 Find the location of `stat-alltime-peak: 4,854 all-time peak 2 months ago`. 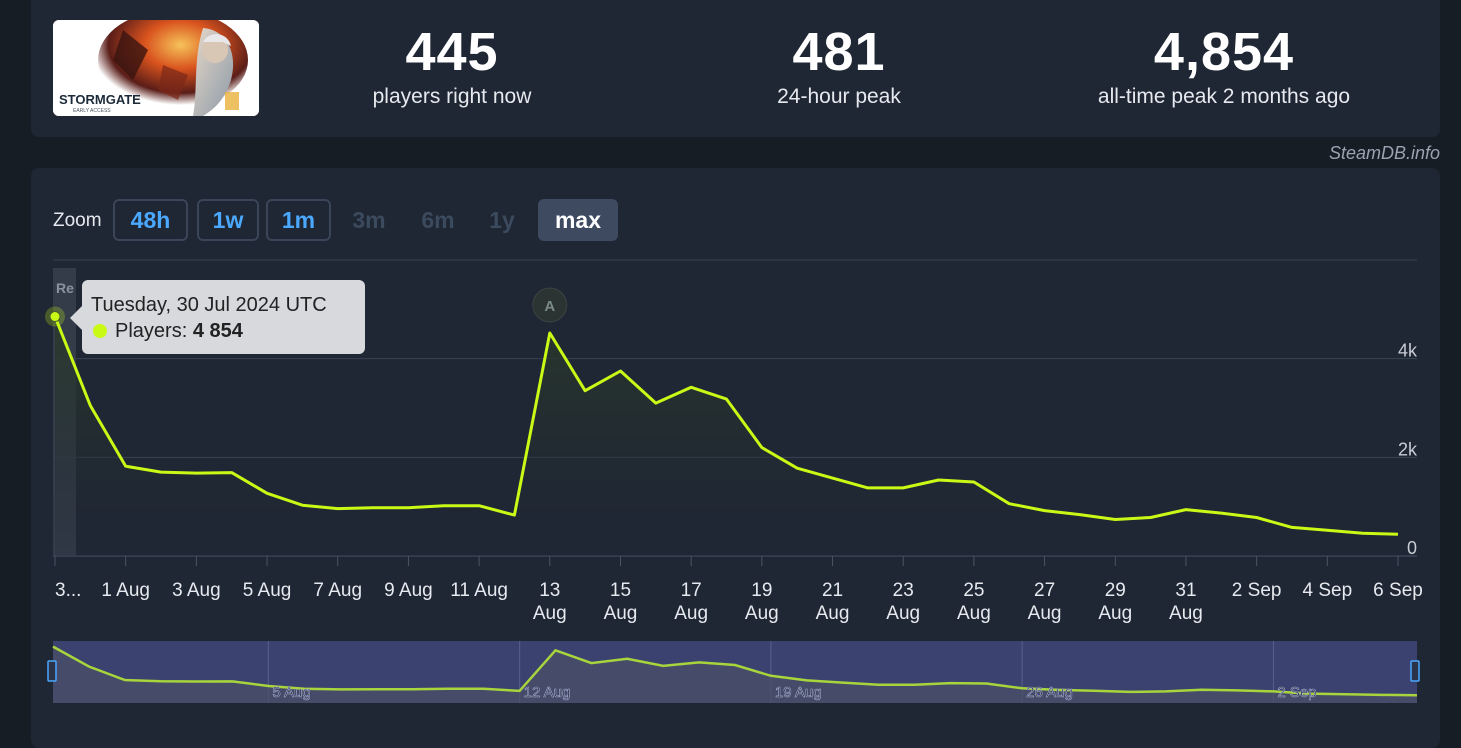

stat-alltime-peak: 4,854 all-time peak 2 months ago is located at coordinates (1224, 65).